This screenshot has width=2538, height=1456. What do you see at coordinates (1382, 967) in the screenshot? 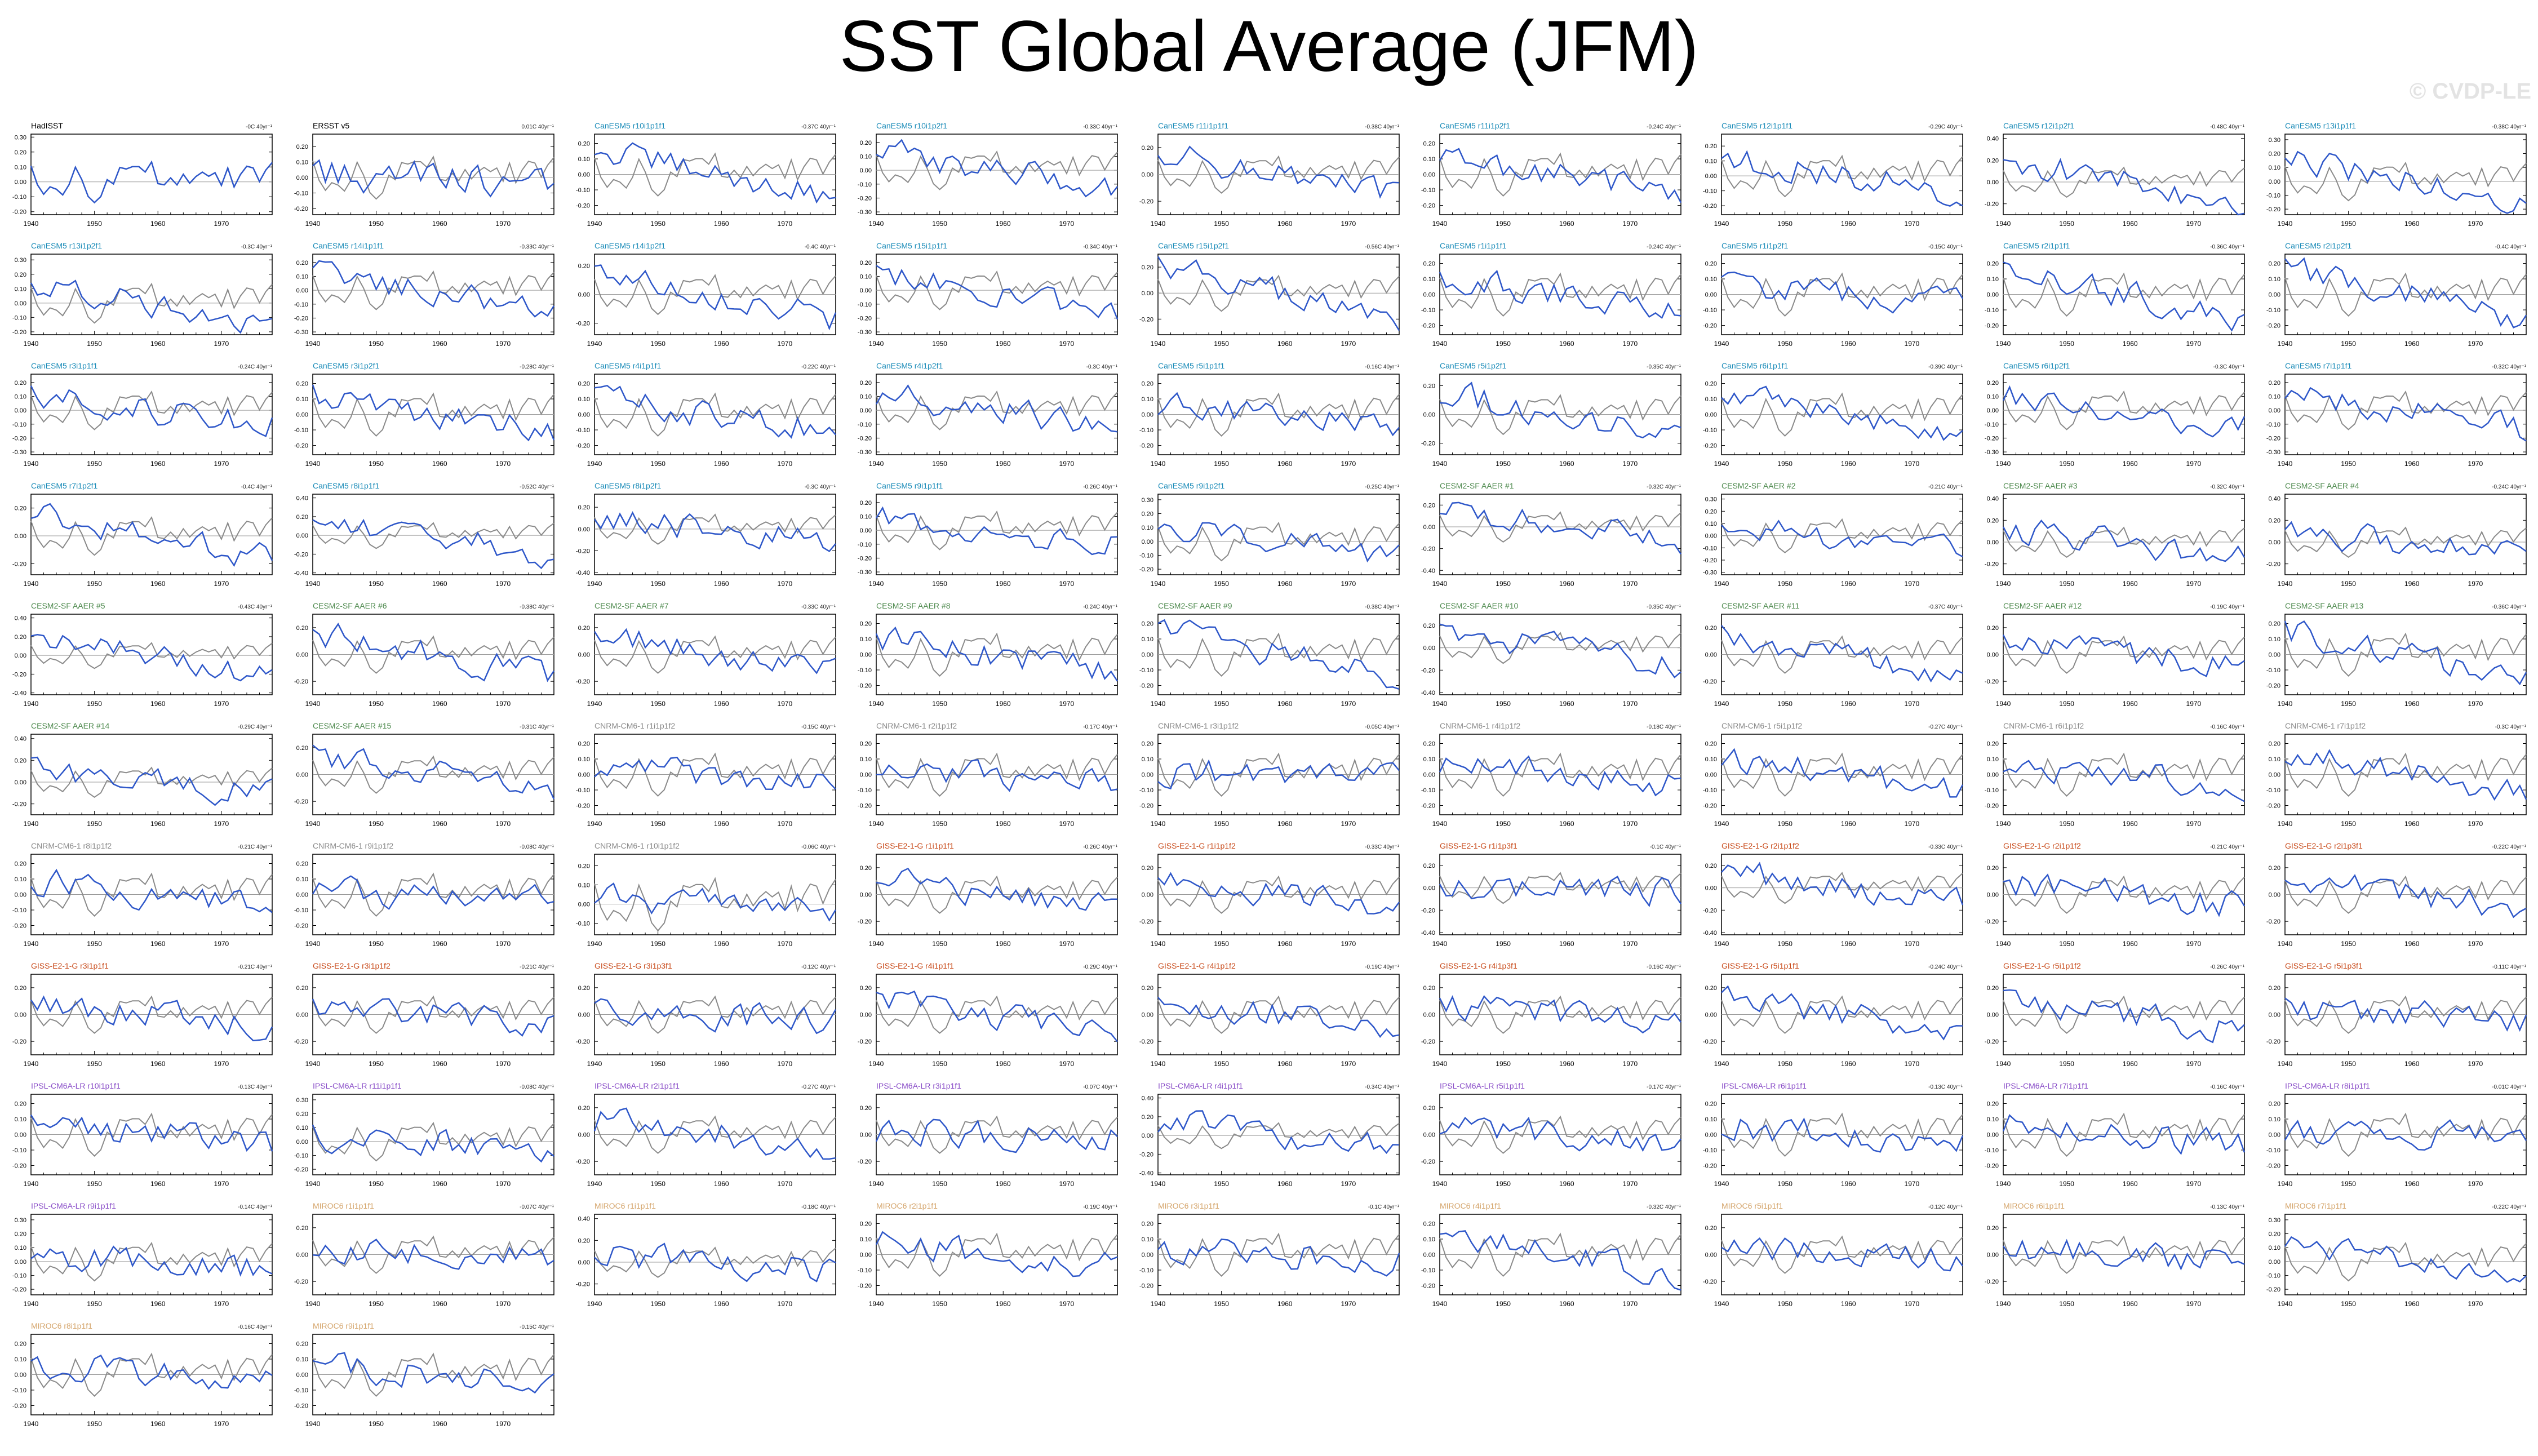
I see `trend-label: -0.19C 40yr⁻¹` at bounding box center [1382, 967].